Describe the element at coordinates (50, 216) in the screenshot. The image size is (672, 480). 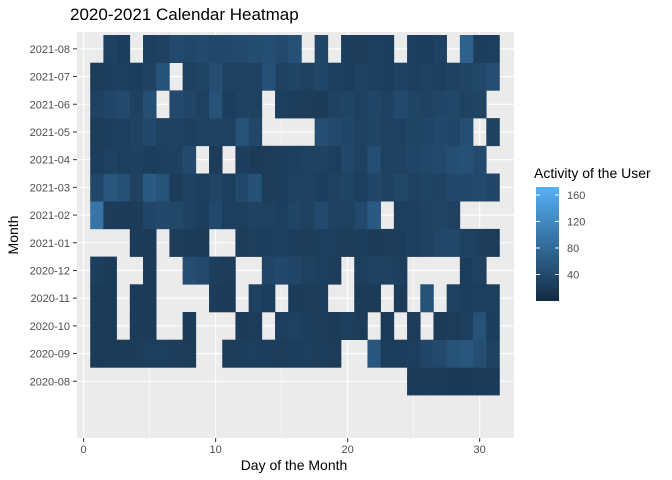
I see `y-tick-label: 2021-02` at that location.